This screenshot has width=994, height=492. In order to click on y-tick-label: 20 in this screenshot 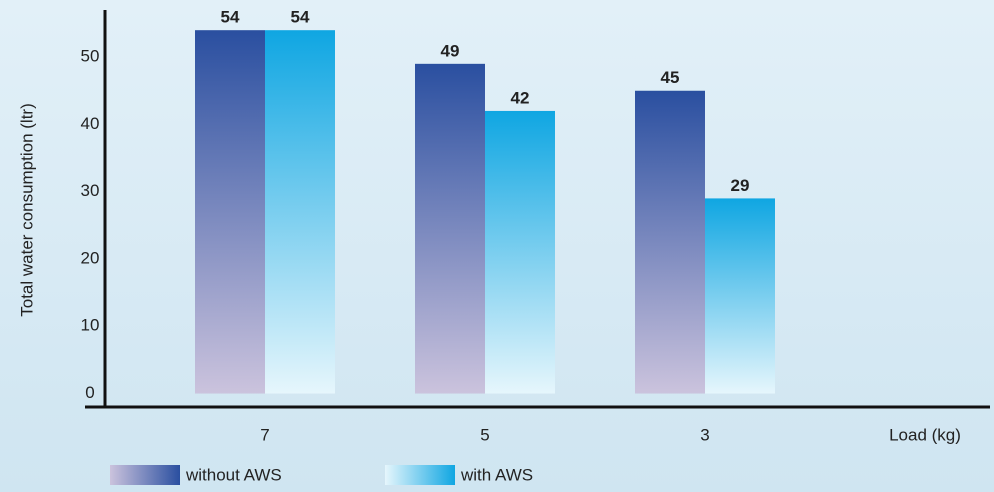, I will do `click(90, 257)`.